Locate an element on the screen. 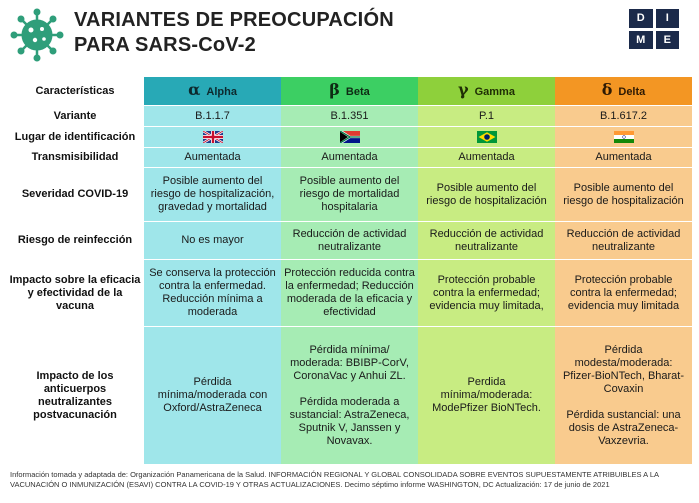  table-cell: B.1.351 is located at coordinates (349, 116).